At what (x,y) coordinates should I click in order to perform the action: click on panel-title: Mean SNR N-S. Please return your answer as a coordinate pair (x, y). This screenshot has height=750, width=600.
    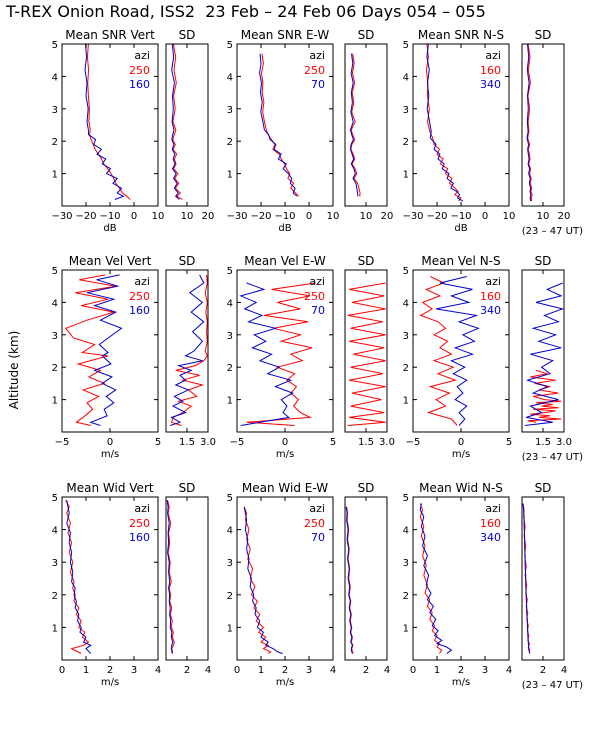
    Looking at the image, I should click on (461, 35).